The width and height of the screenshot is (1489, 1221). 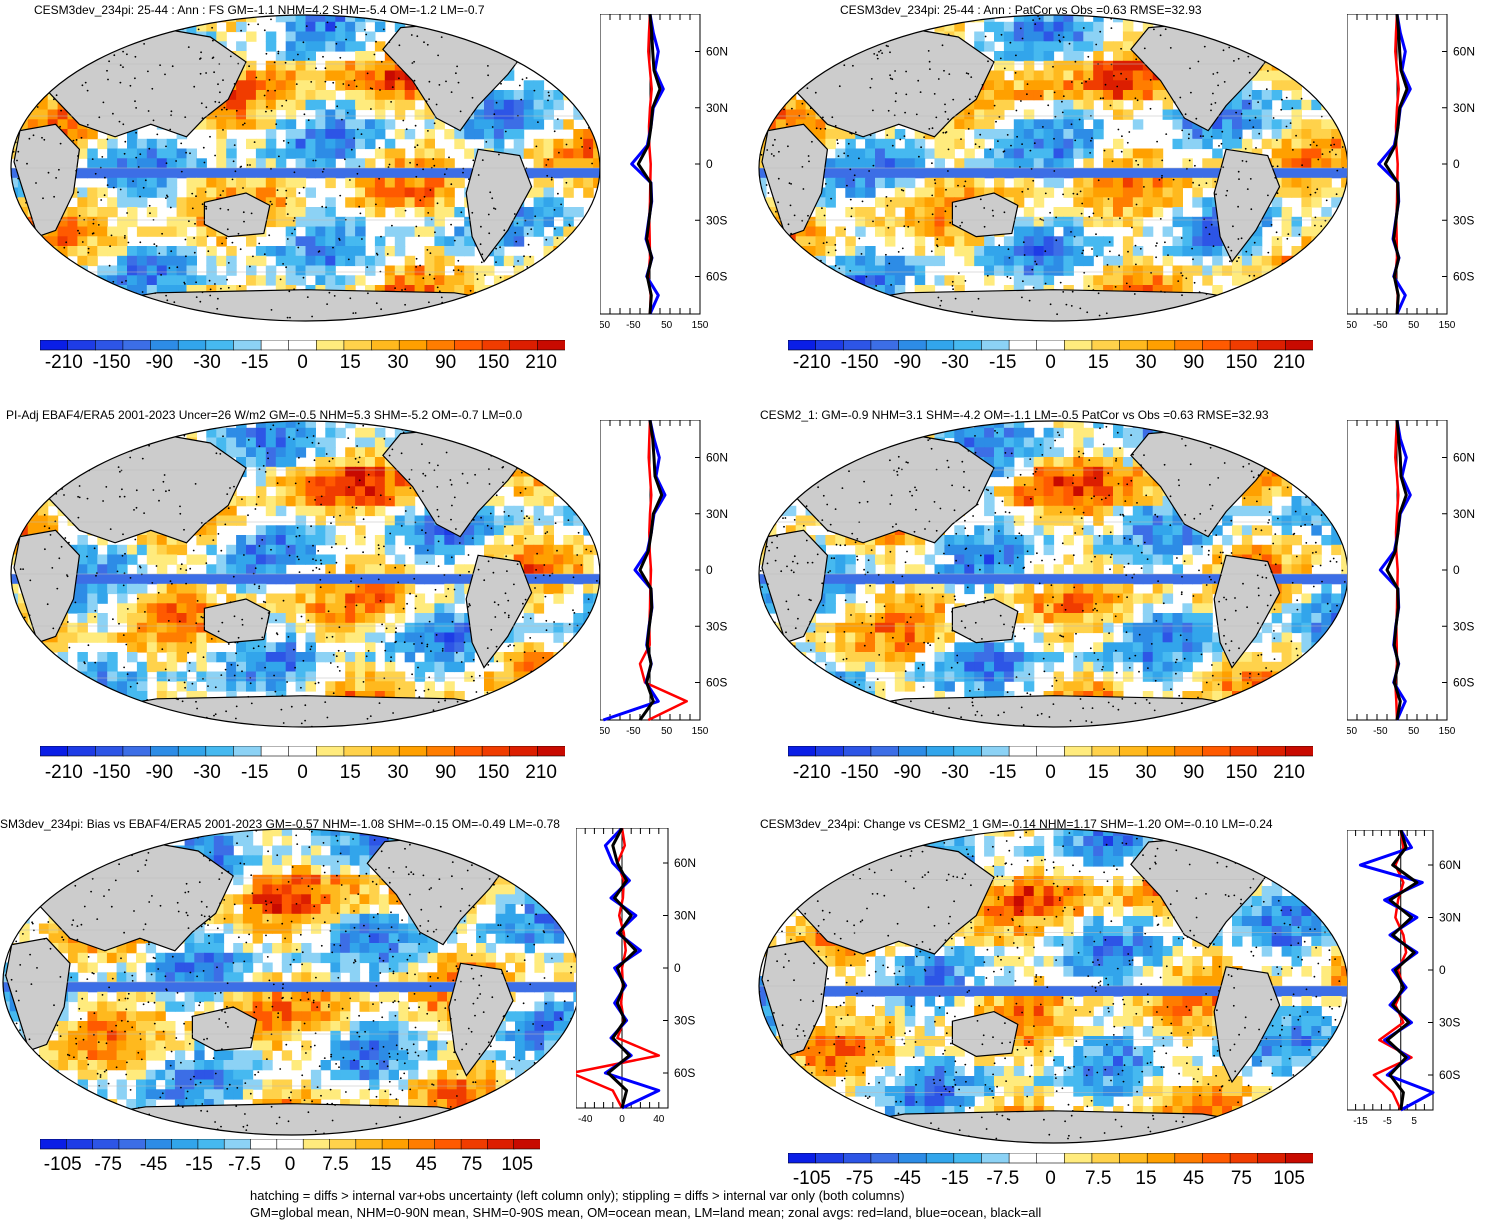 What do you see at coordinates (1464, 52) in the screenshot?
I see `lat-tick-label: 60N` at bounding box center [1464, 52].